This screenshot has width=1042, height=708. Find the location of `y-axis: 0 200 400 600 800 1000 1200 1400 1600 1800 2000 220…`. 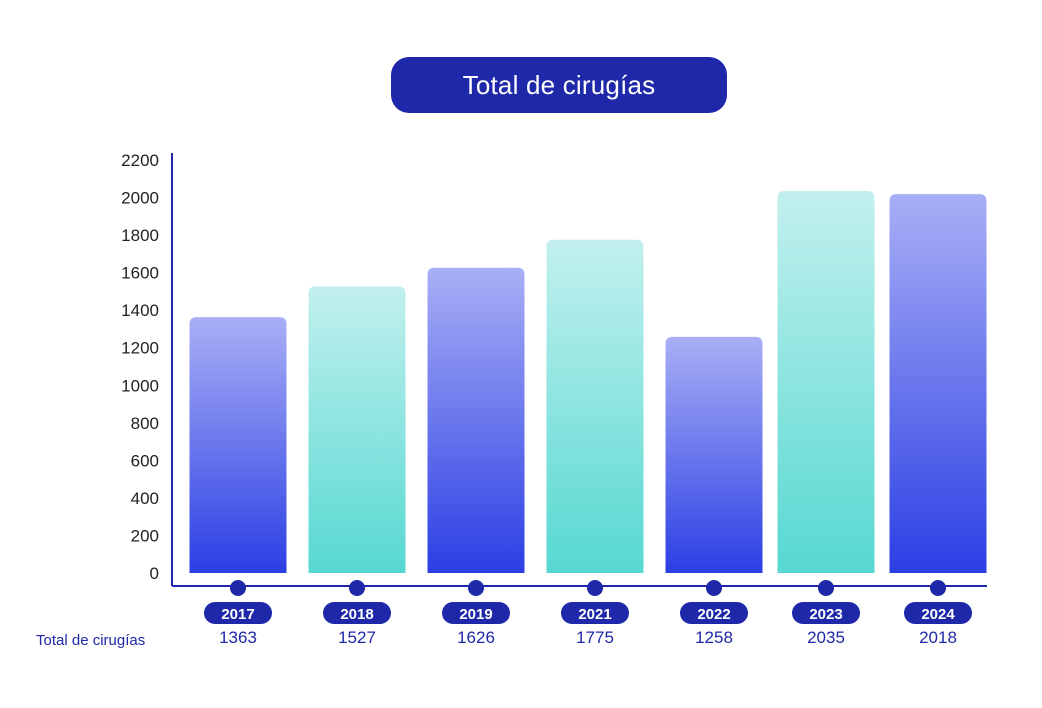

y-axis: 0 200 400 600 800 1000 1200 1400 1600 1800 2000 220… is located at coordinates (147, 368).